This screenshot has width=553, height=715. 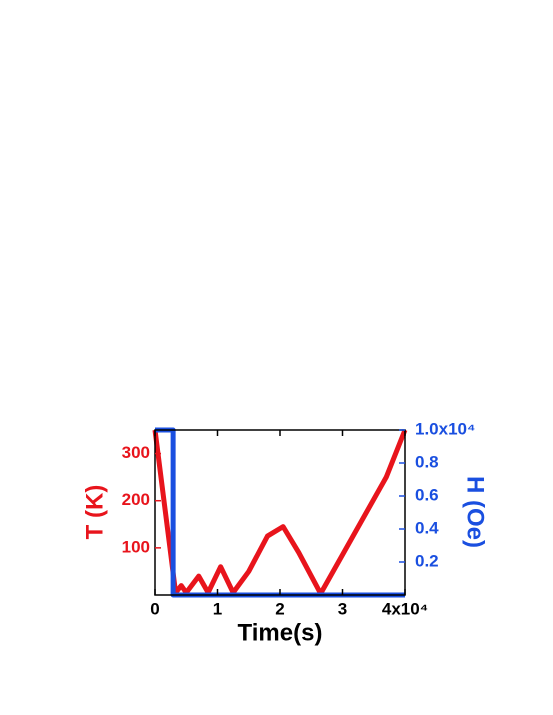 I want to click on y2-axis-label: H (Oe), so click(x=475, y=512).